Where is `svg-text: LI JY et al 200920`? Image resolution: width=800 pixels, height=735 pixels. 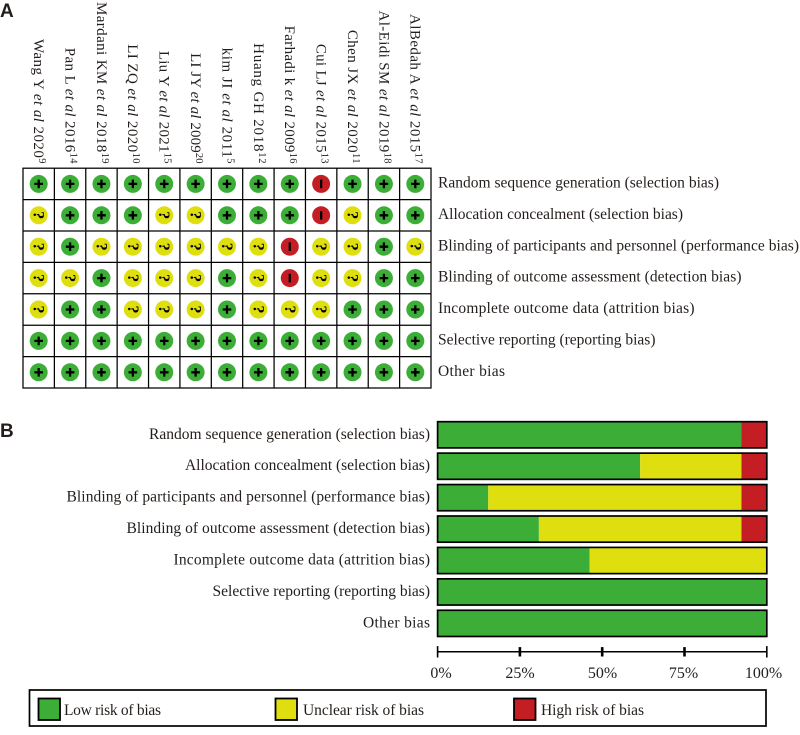
svg-text: LI JY et al 200920 is located at coordinates (195, 108).